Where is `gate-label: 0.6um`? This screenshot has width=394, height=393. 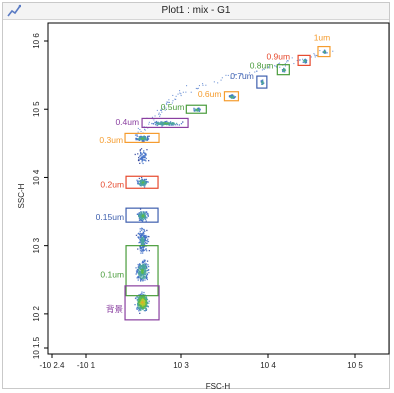
gate-label: 0.6um is located at coordinates (210, 94).